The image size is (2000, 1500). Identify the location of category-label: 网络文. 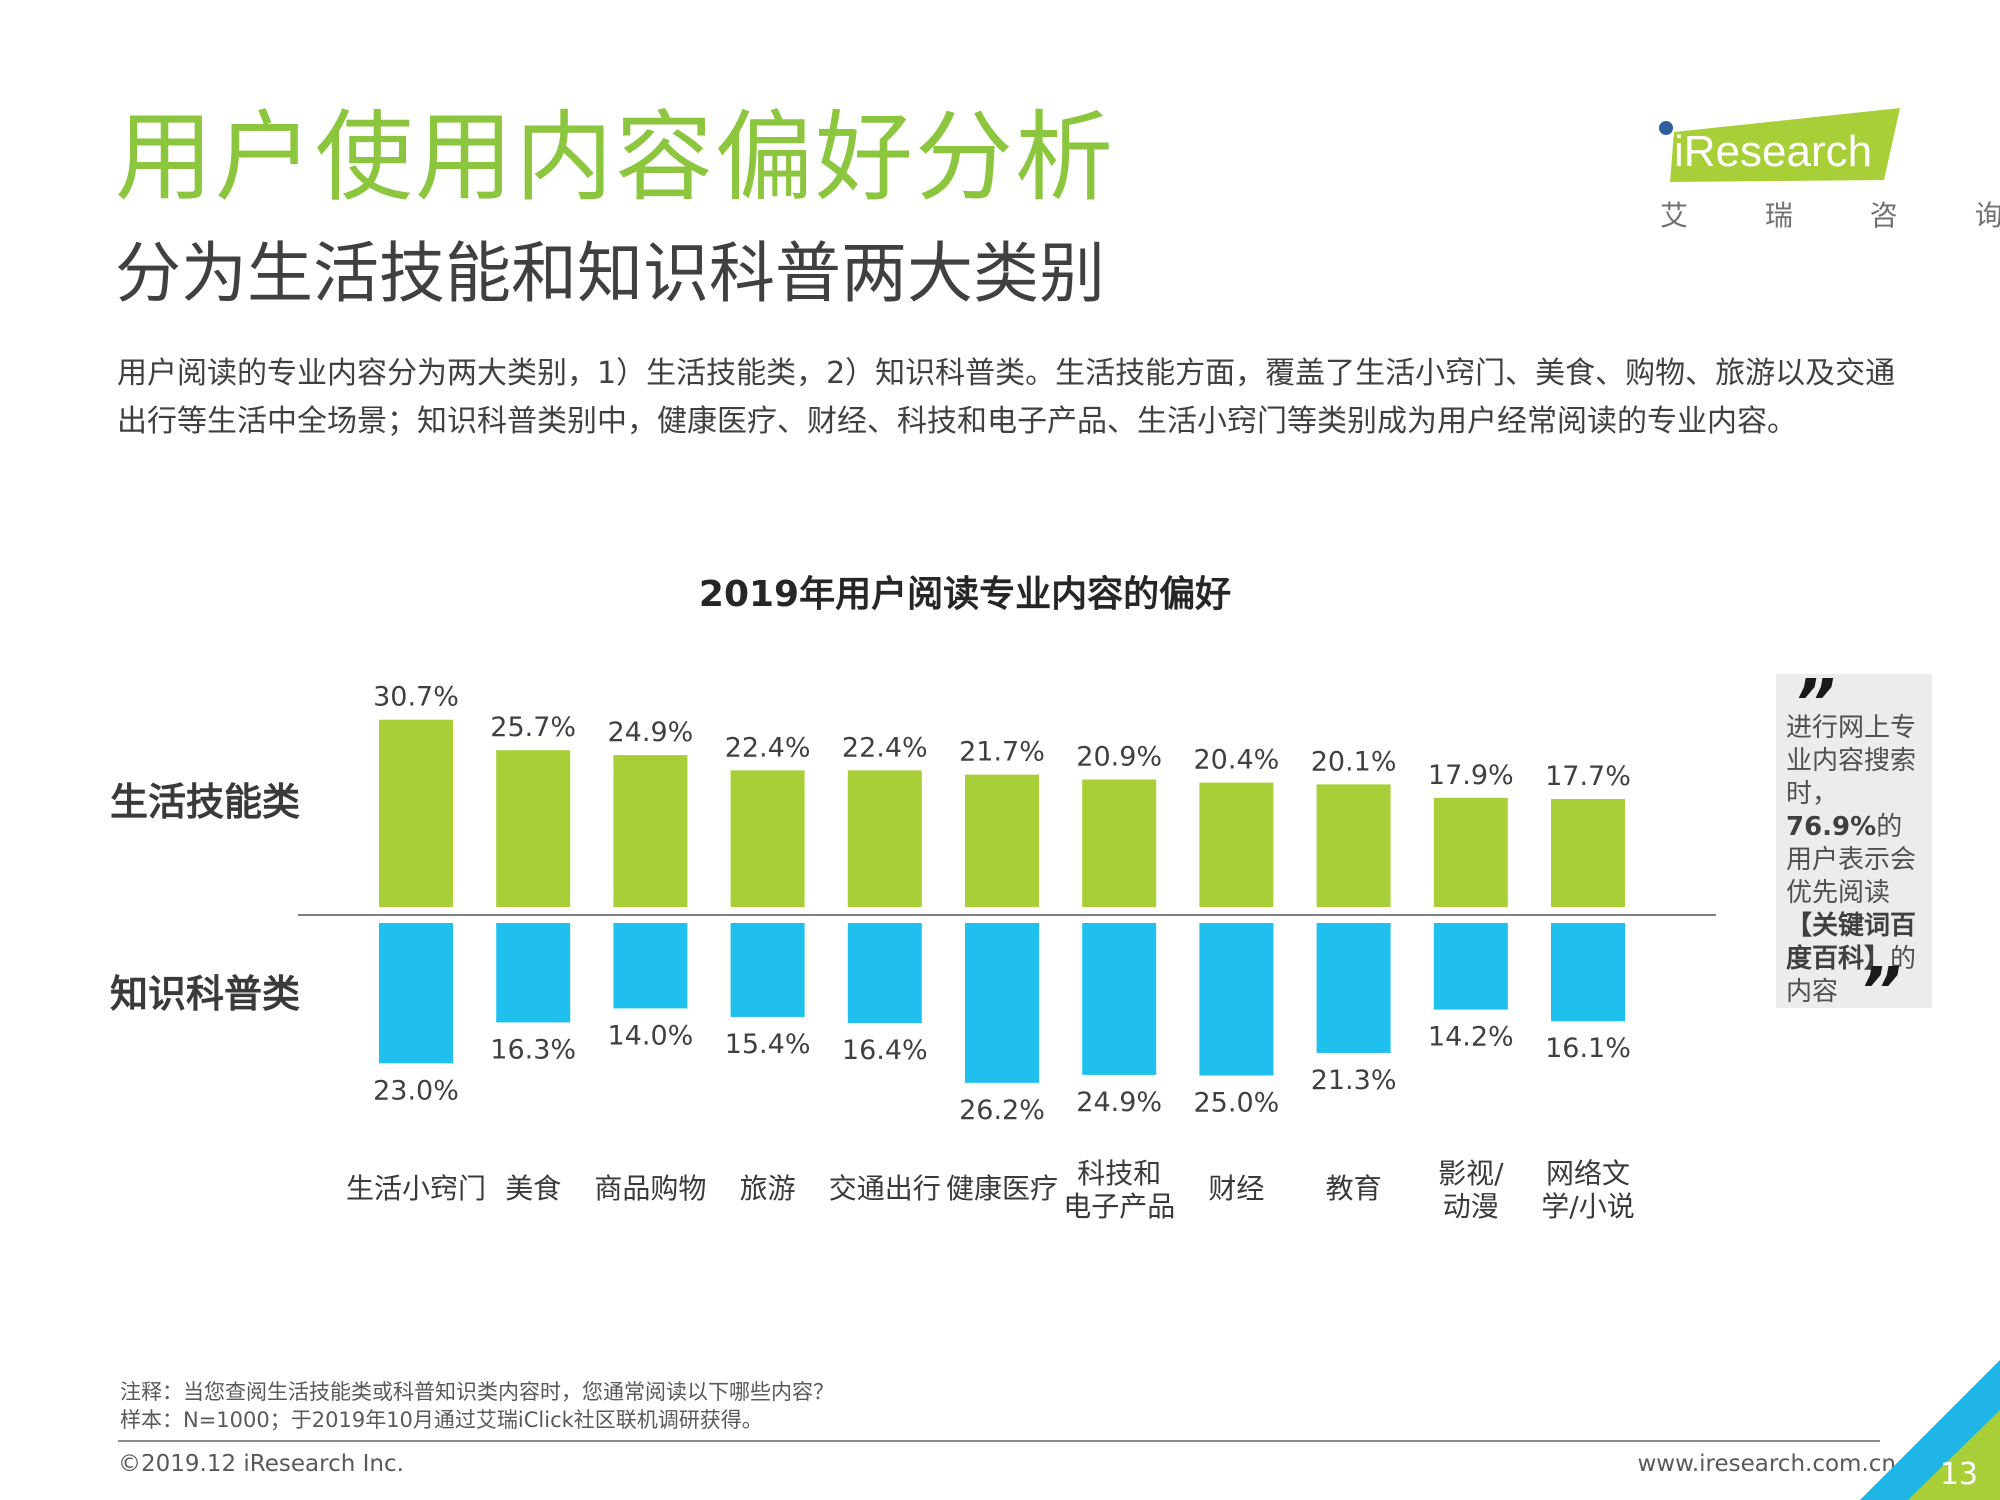
(1588, 1173).